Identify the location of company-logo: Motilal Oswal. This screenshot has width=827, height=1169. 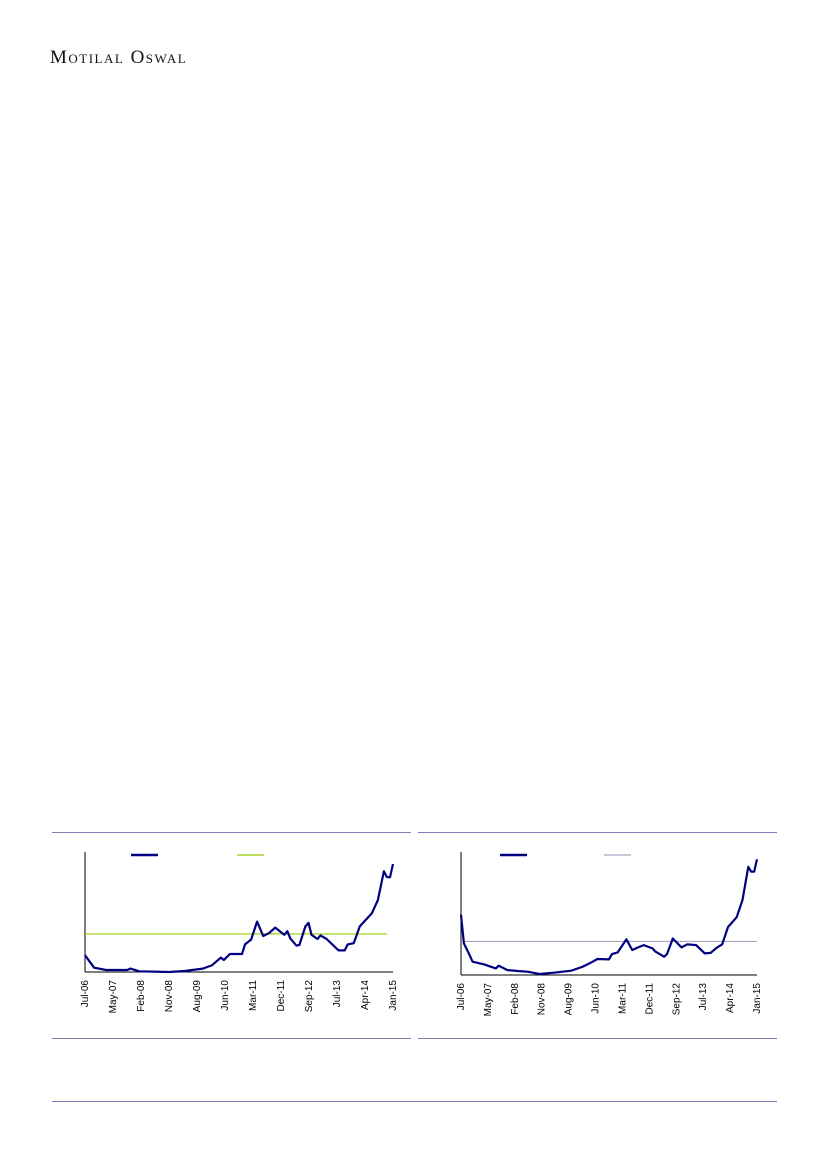
(119, 57).